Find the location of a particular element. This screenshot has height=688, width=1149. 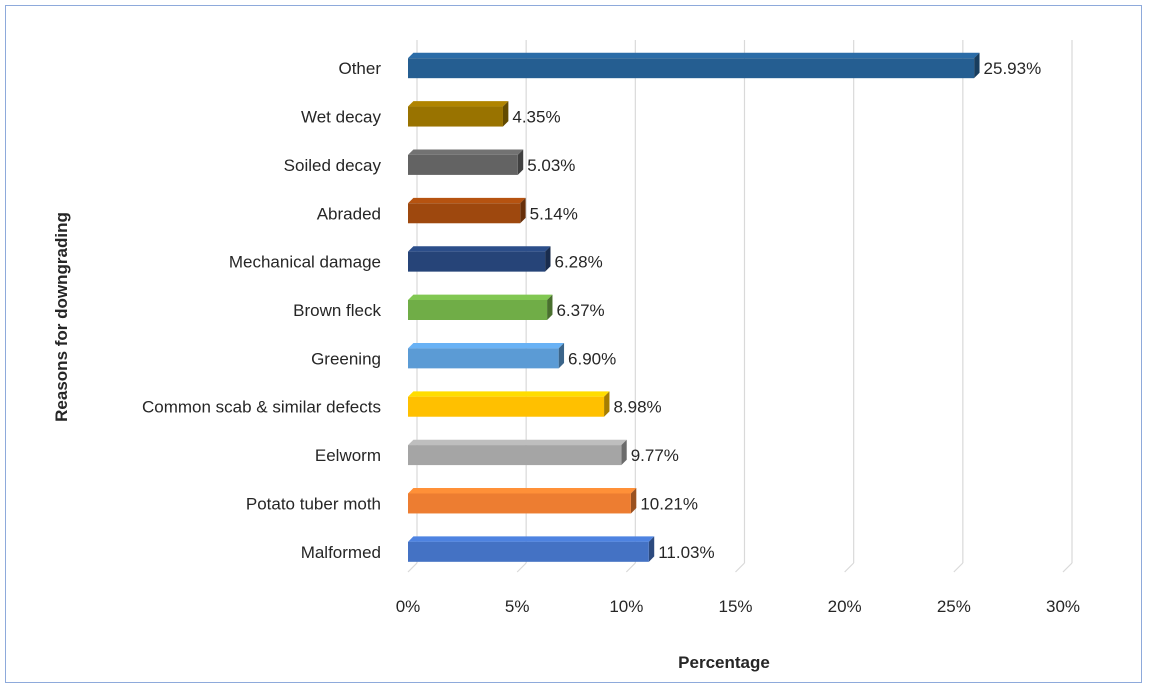

data-label: 6.37% is located at coordinates (580, 310).